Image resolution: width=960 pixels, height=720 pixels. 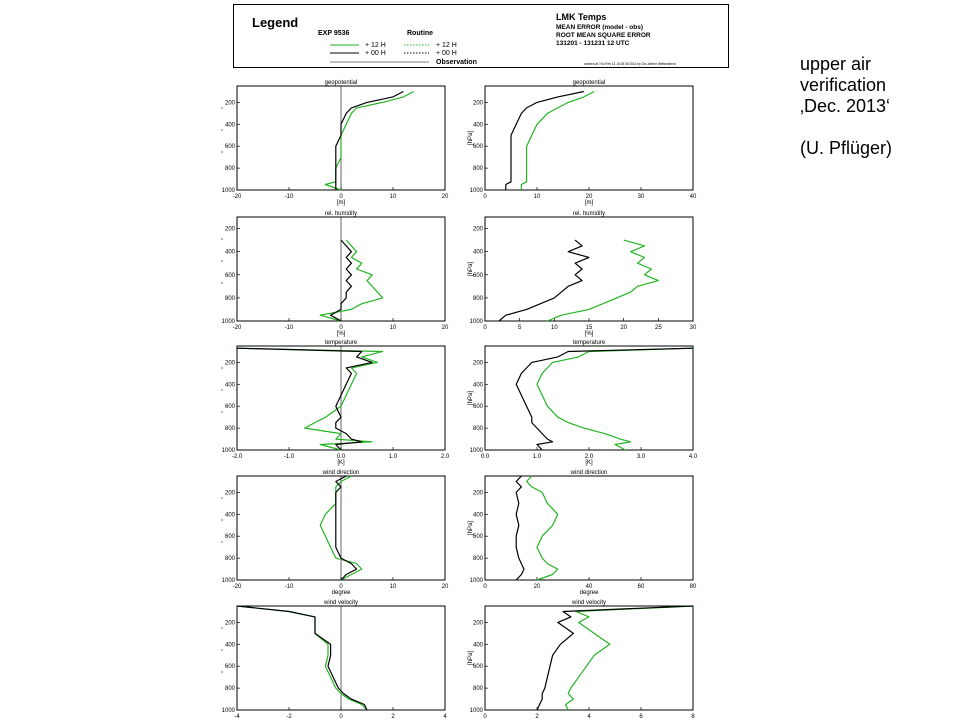 What do you see at coordinates (641, 197) in the screenshot?
I see `x-tick-label: 30` at bounding box center [641, 197].